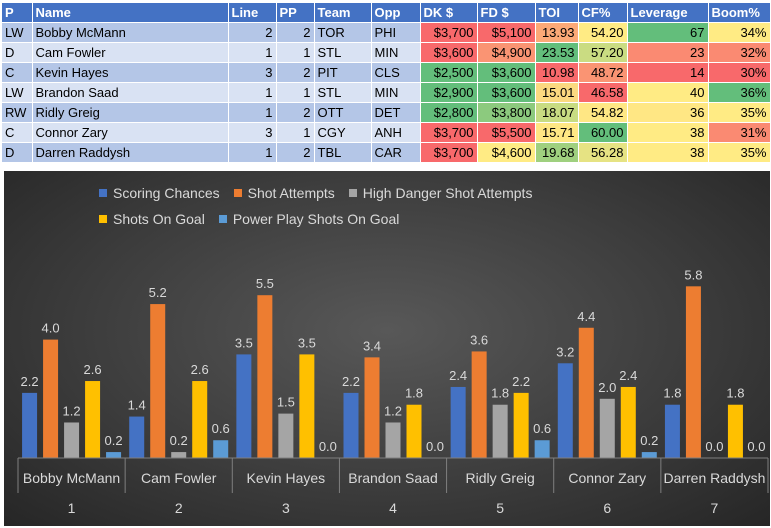  What do you see at coordinates (130, 92) in the screenshot?
I see `table-cell: Brandon Saad` at bounding box center [130, 92].